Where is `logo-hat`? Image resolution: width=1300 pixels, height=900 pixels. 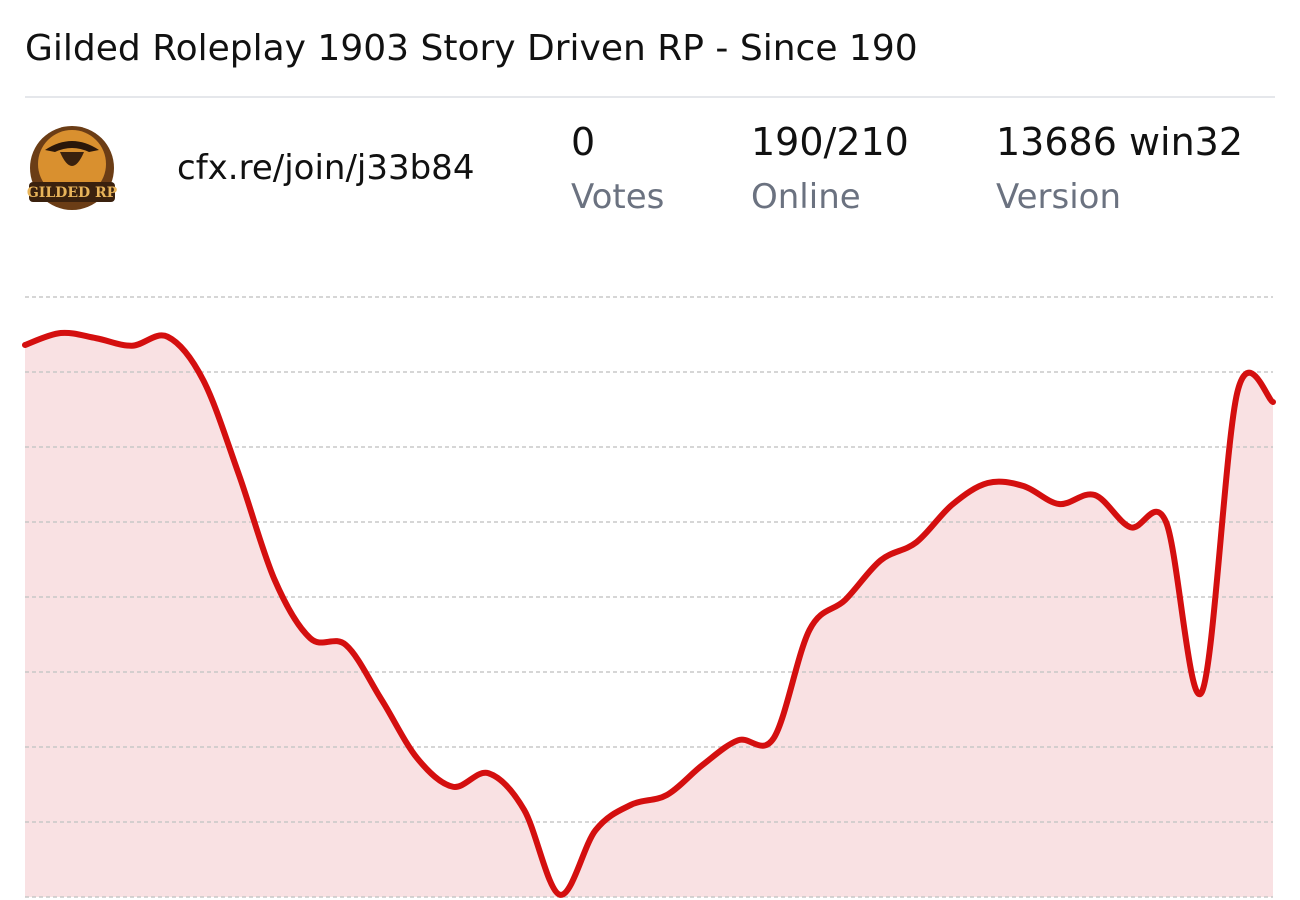 logo-hat is located at coordinates (72, 146).